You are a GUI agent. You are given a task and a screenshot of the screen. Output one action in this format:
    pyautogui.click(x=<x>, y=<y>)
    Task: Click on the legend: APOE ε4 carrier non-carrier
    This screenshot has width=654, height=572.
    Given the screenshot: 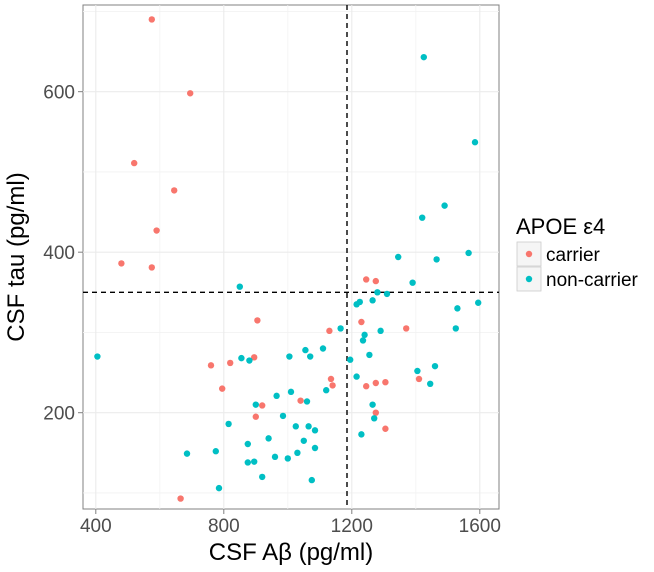 What is the action you would take?
    pyautogui.click(x=577, y=253)
    